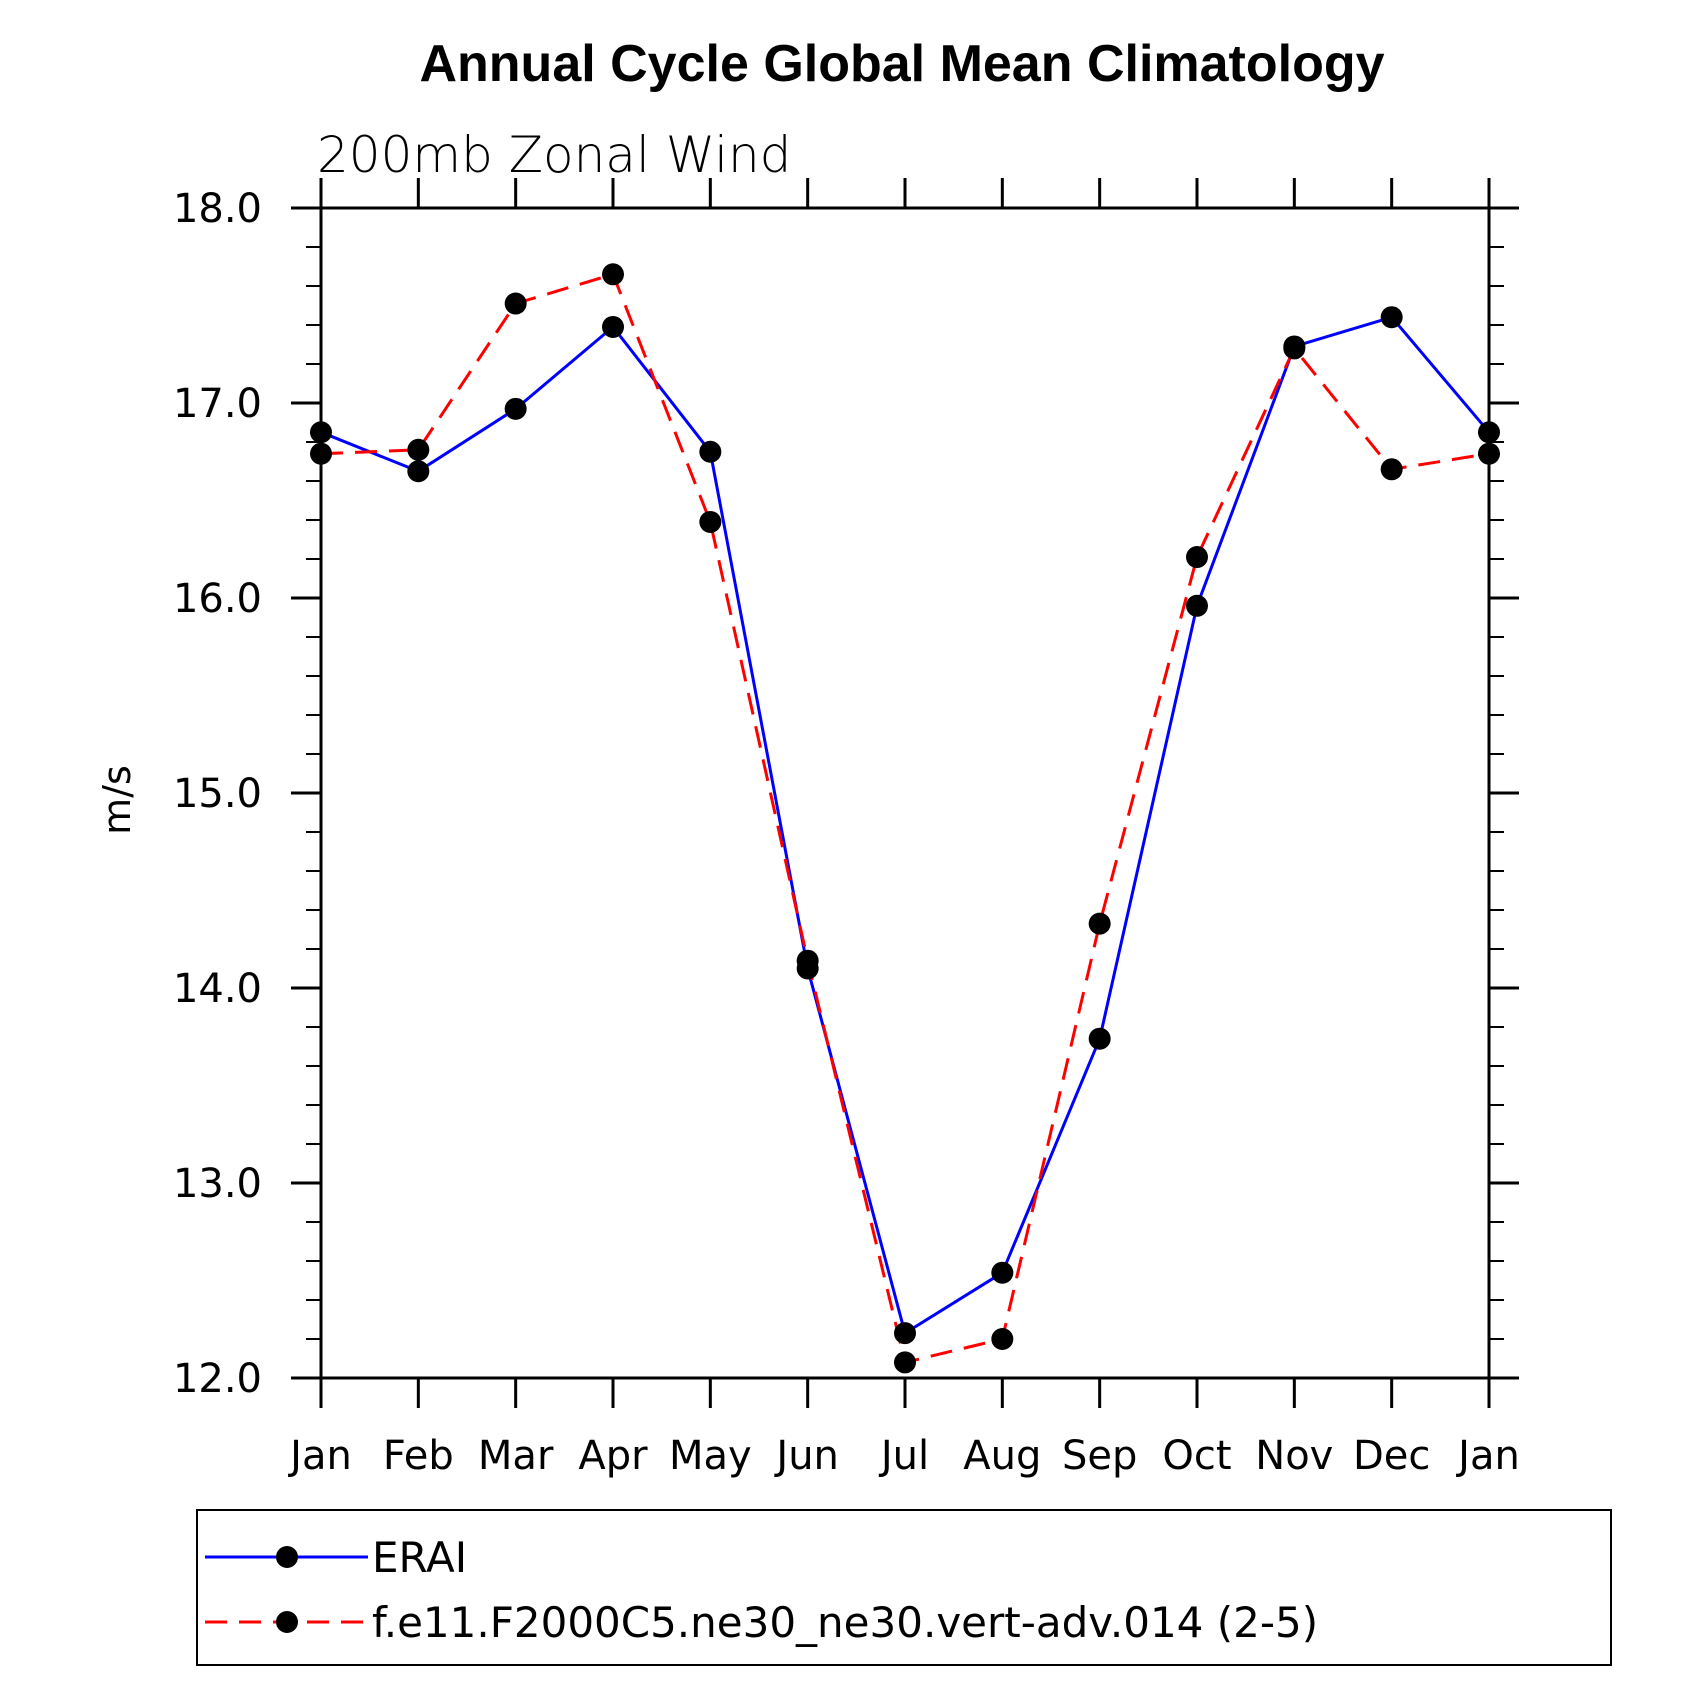  Describe the element at coordinates (217, 989) in the screenshot. I see `y-tick-label: 14.0` at that location.